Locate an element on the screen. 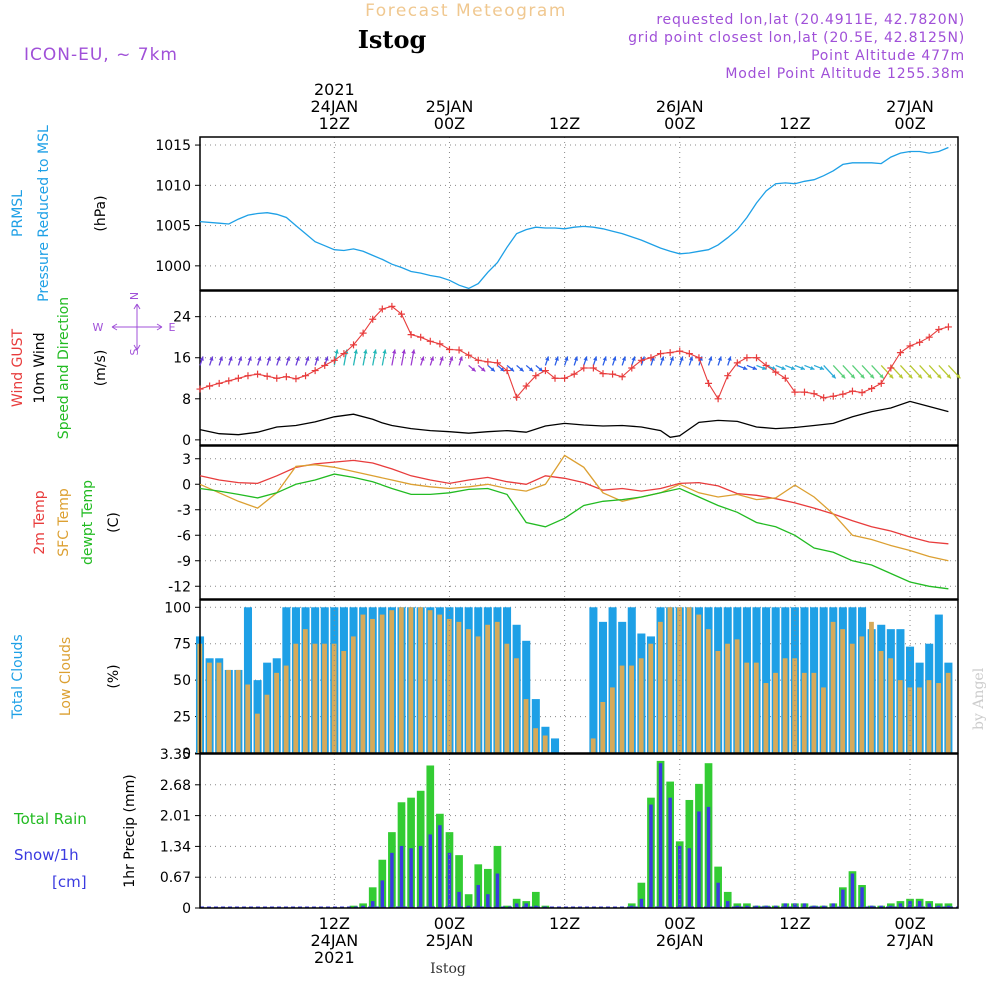 This screenshot has height=1000, width=1000. temperature-ytick-label: -6 is located at coordinates (184, 536).